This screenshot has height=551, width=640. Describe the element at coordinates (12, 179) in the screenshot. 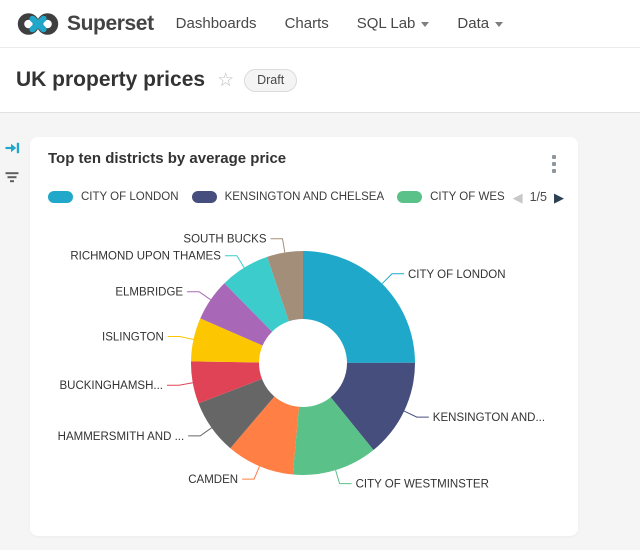

I see `filter-icon` at that location.